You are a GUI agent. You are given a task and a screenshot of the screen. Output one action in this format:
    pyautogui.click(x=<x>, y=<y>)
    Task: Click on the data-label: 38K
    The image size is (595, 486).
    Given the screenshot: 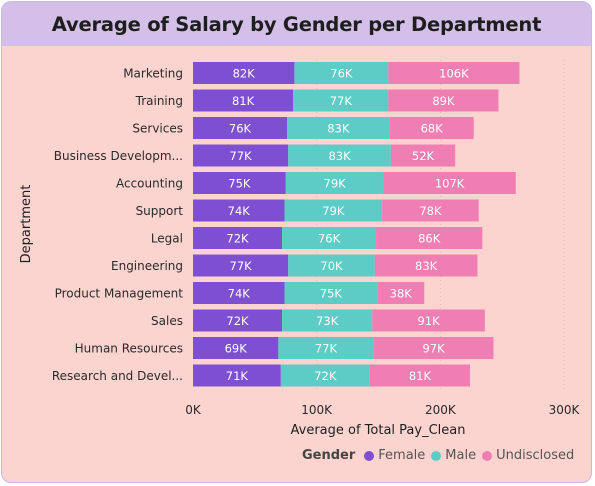 What is the action you would take?
    pyautogui.click(x=401, y=294)
    